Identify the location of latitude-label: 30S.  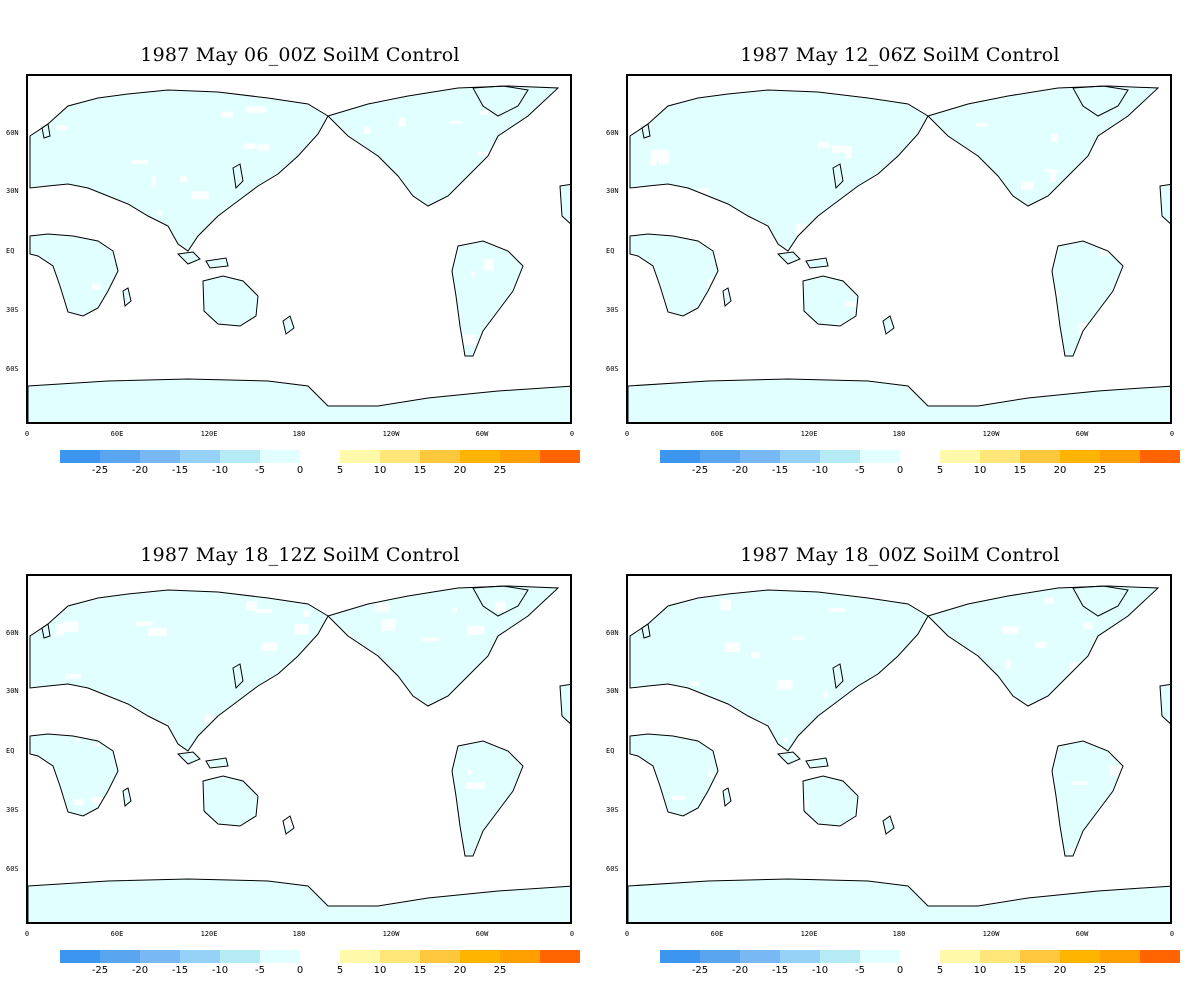
(12, 810).